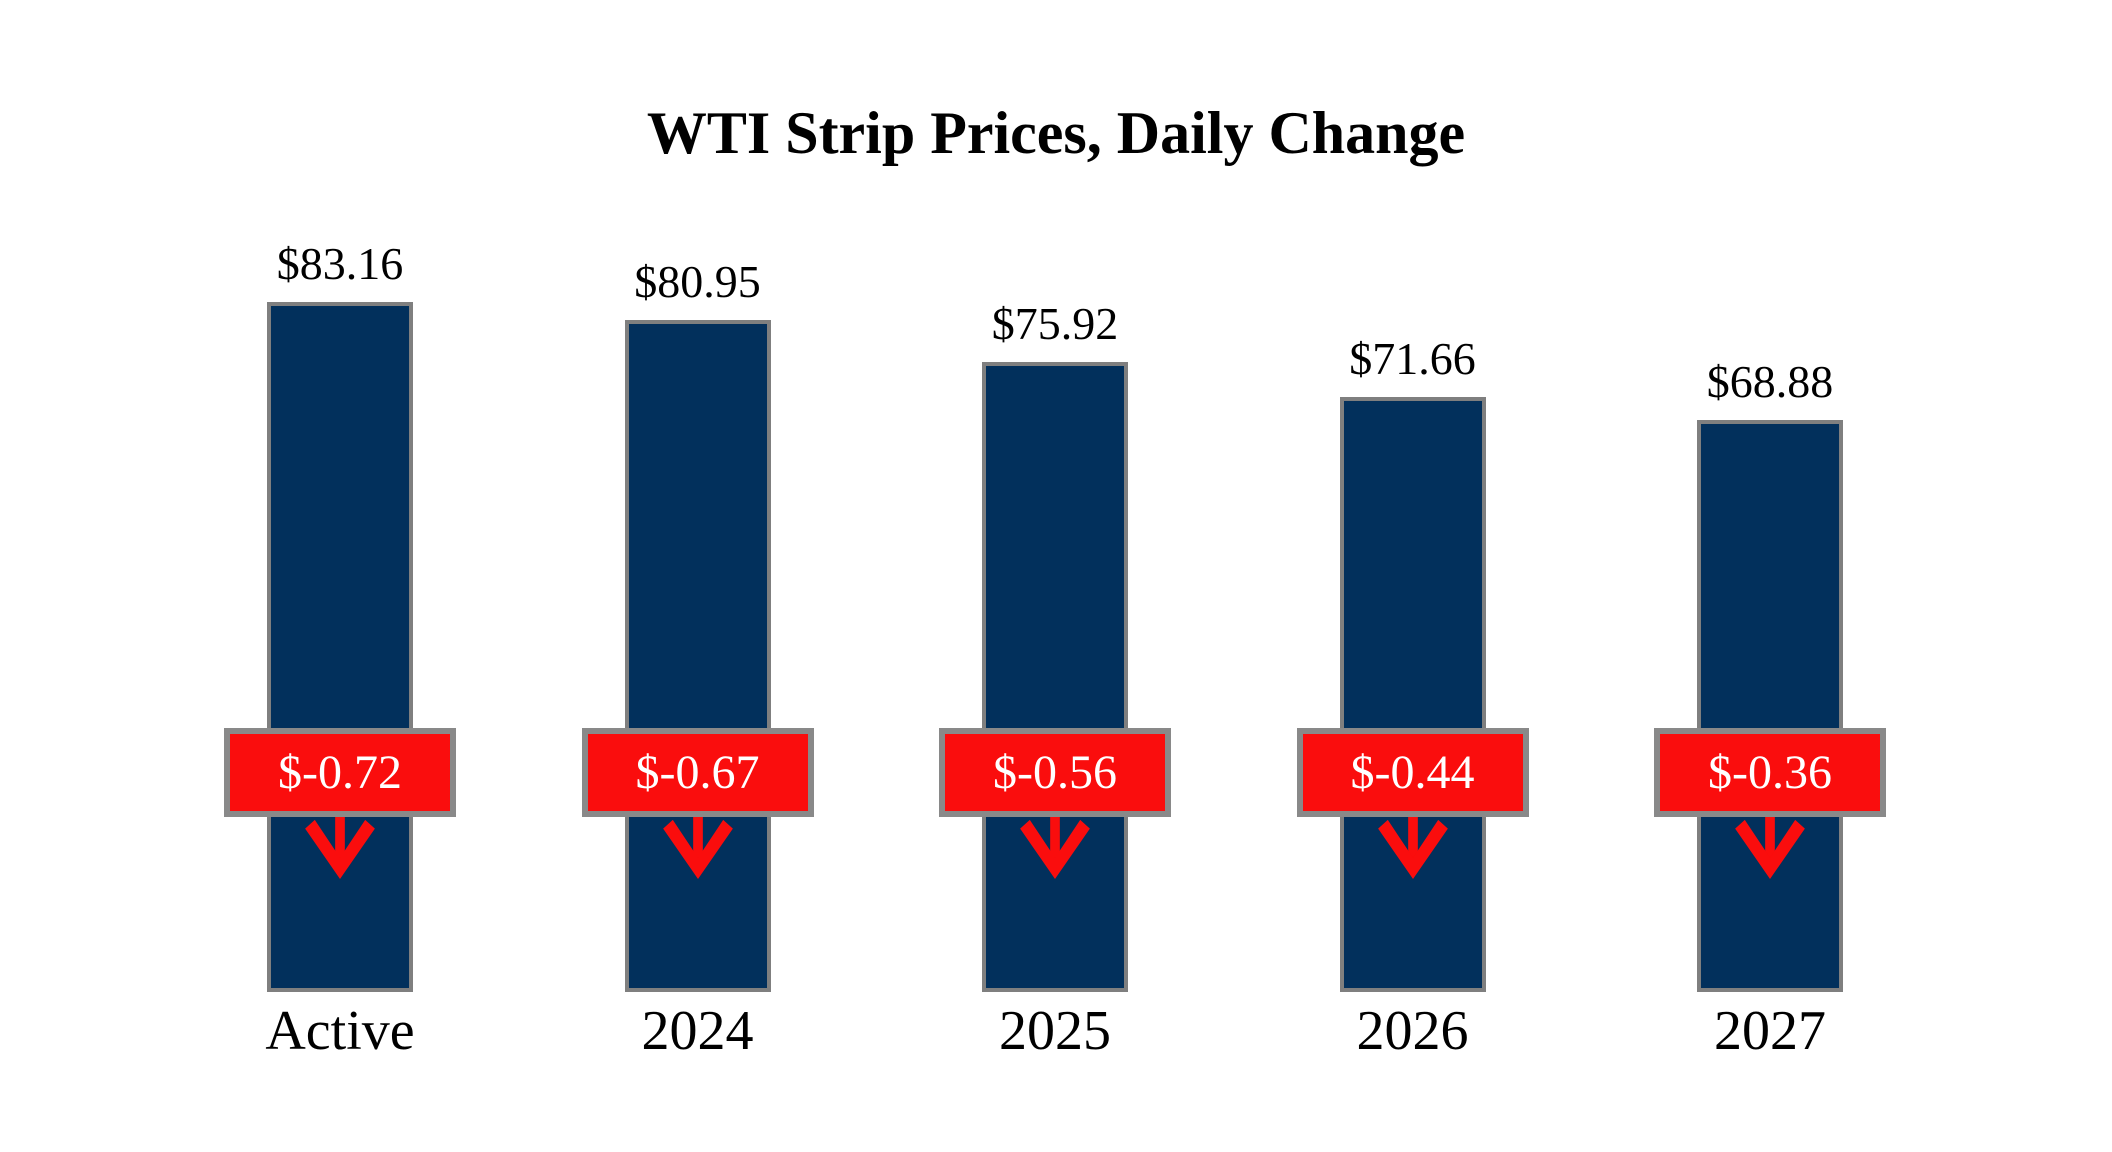 The height and width of the screenshot is (1152, 2112). I want to click on bar-value-label: $75.92, so click(1055, 323).